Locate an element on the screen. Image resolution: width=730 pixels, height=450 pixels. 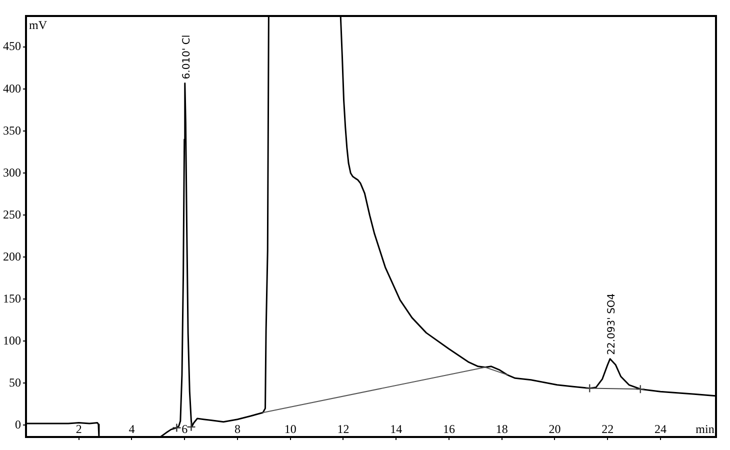
x-tick-label: 14 is located at coordinates (396, 429).